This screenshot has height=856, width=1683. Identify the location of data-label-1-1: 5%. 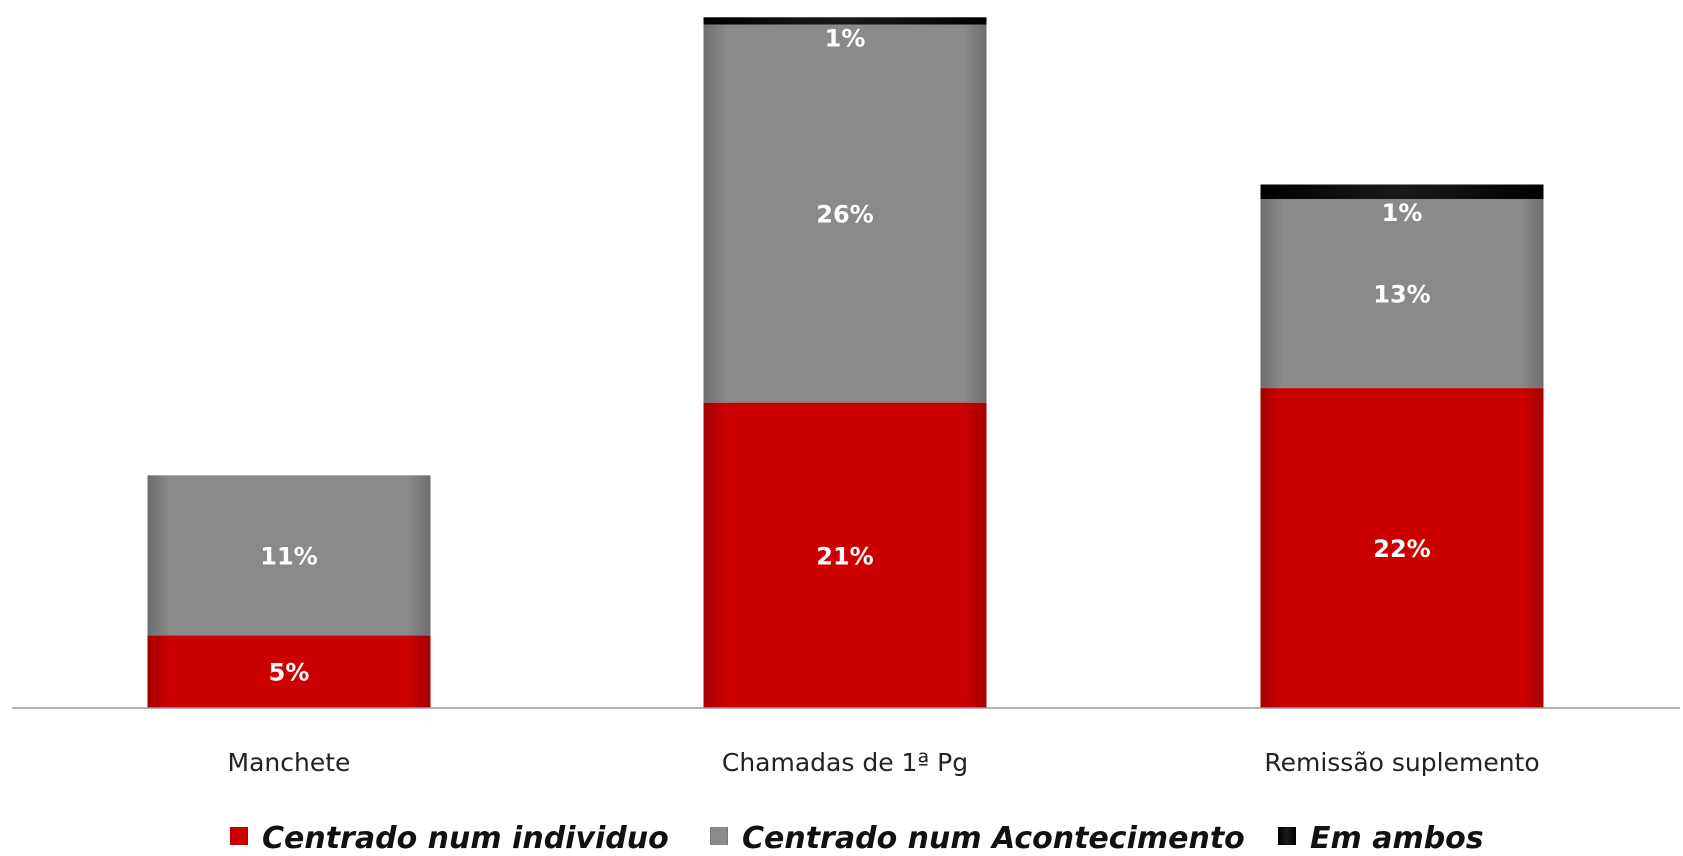
(289, 673).